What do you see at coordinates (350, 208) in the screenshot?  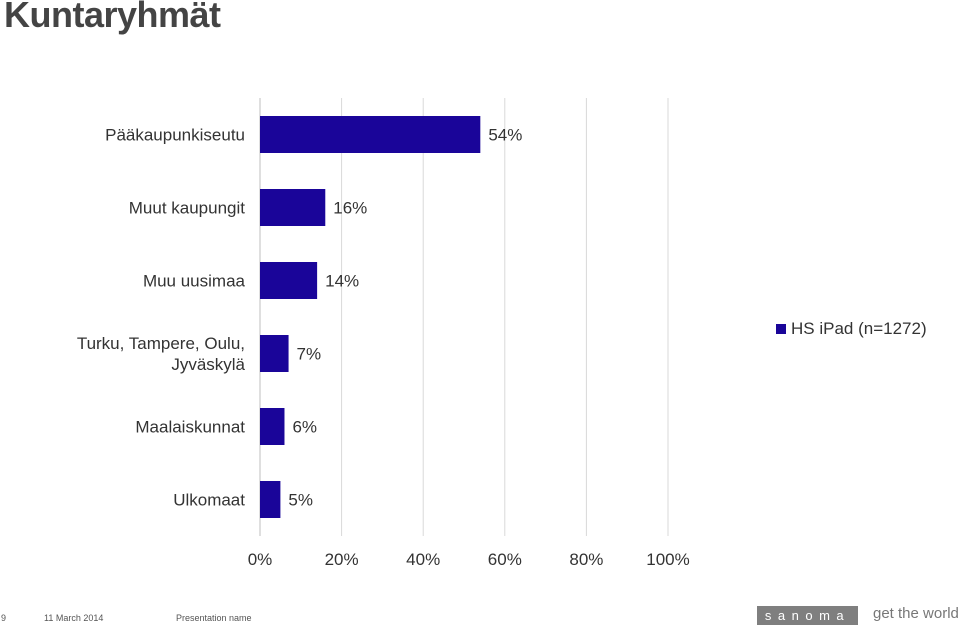 I see `value-label: 16%` at bounding box center [350, 208].